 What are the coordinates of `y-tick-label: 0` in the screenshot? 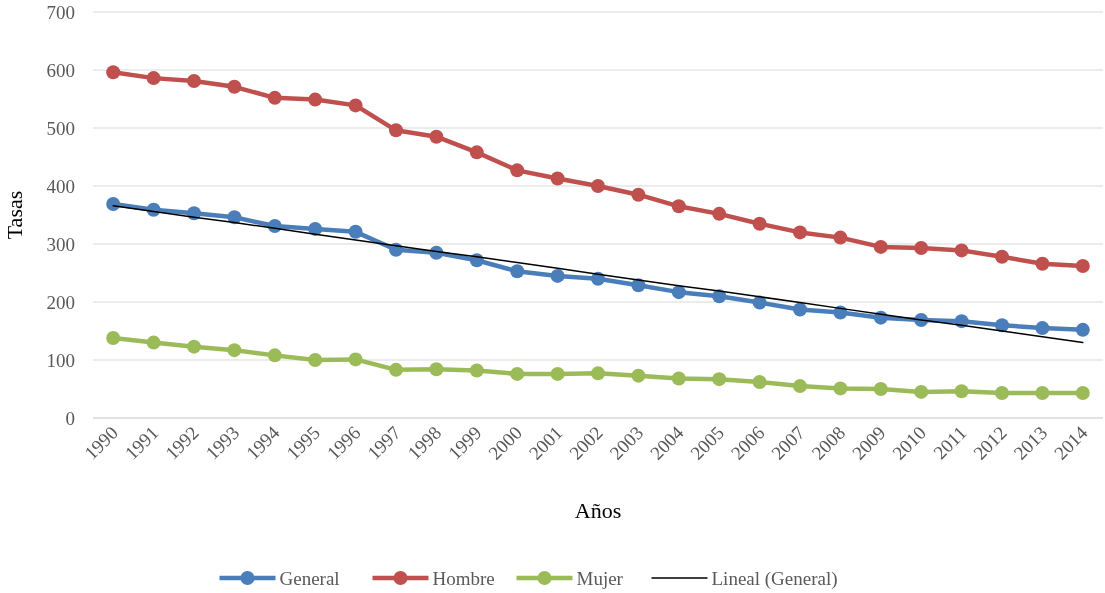 It's located at (70, 418).